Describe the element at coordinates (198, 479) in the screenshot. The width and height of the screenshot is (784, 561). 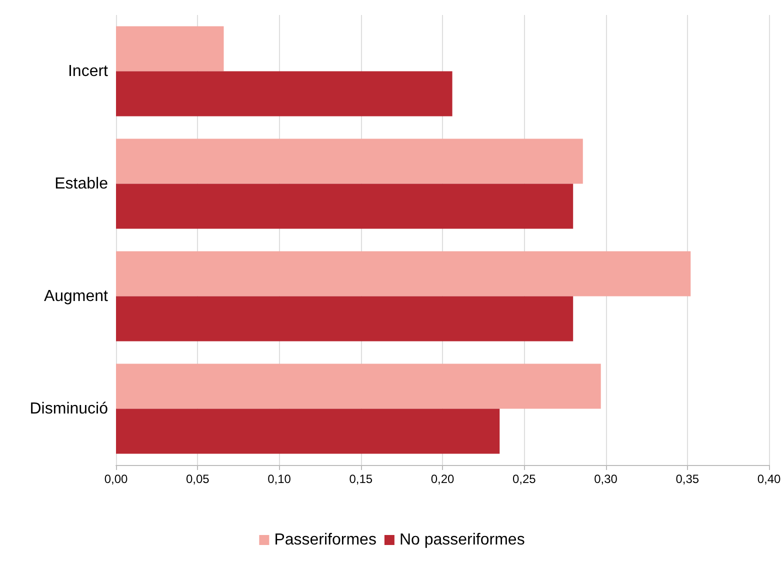
I see `x-tick-label: 0,05` at that location.